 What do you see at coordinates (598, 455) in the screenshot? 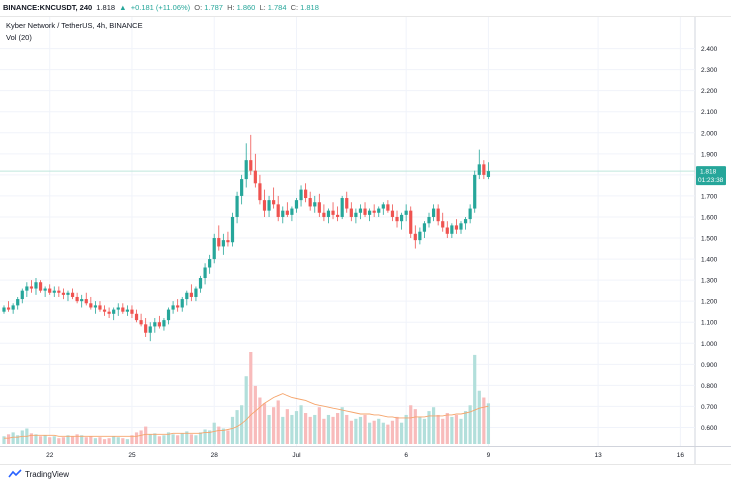
I see `time-tick-label: 13` at bounding box center [598, 455].